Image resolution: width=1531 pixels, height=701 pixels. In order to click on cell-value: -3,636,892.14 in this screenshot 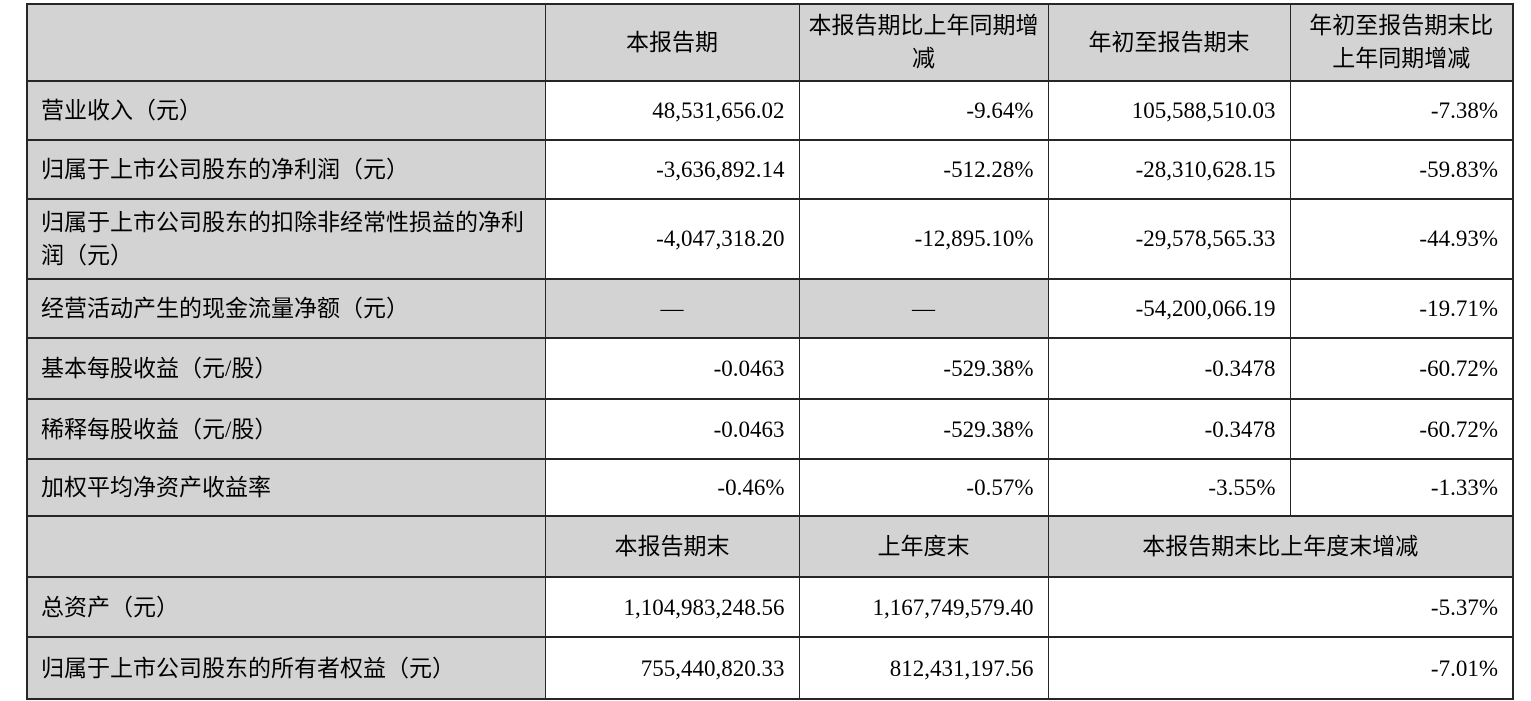, I will do `click(672, 169)`.